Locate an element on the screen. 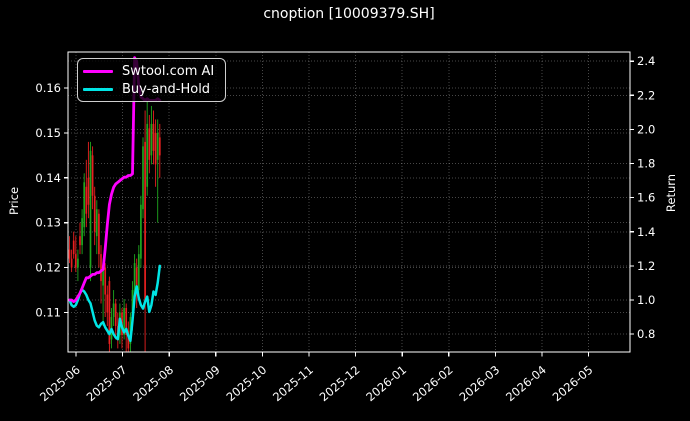 The image size is (690, 421). legend-entry-bh: Buy-and-Hold is located at coordinates (149, 89).